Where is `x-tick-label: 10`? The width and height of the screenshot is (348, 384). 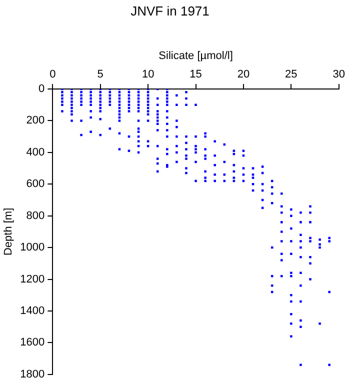
x-tick-label: 10 is located at coordinates (148, 74).